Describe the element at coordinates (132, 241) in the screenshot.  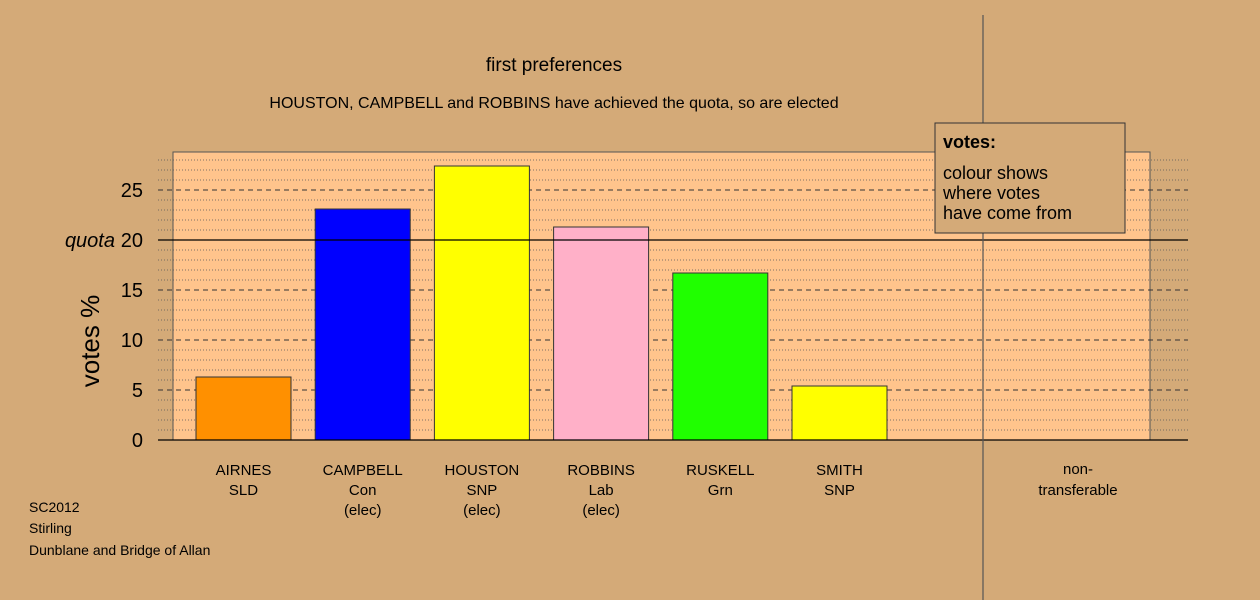
I see `y-tick-label: 20` at that location.